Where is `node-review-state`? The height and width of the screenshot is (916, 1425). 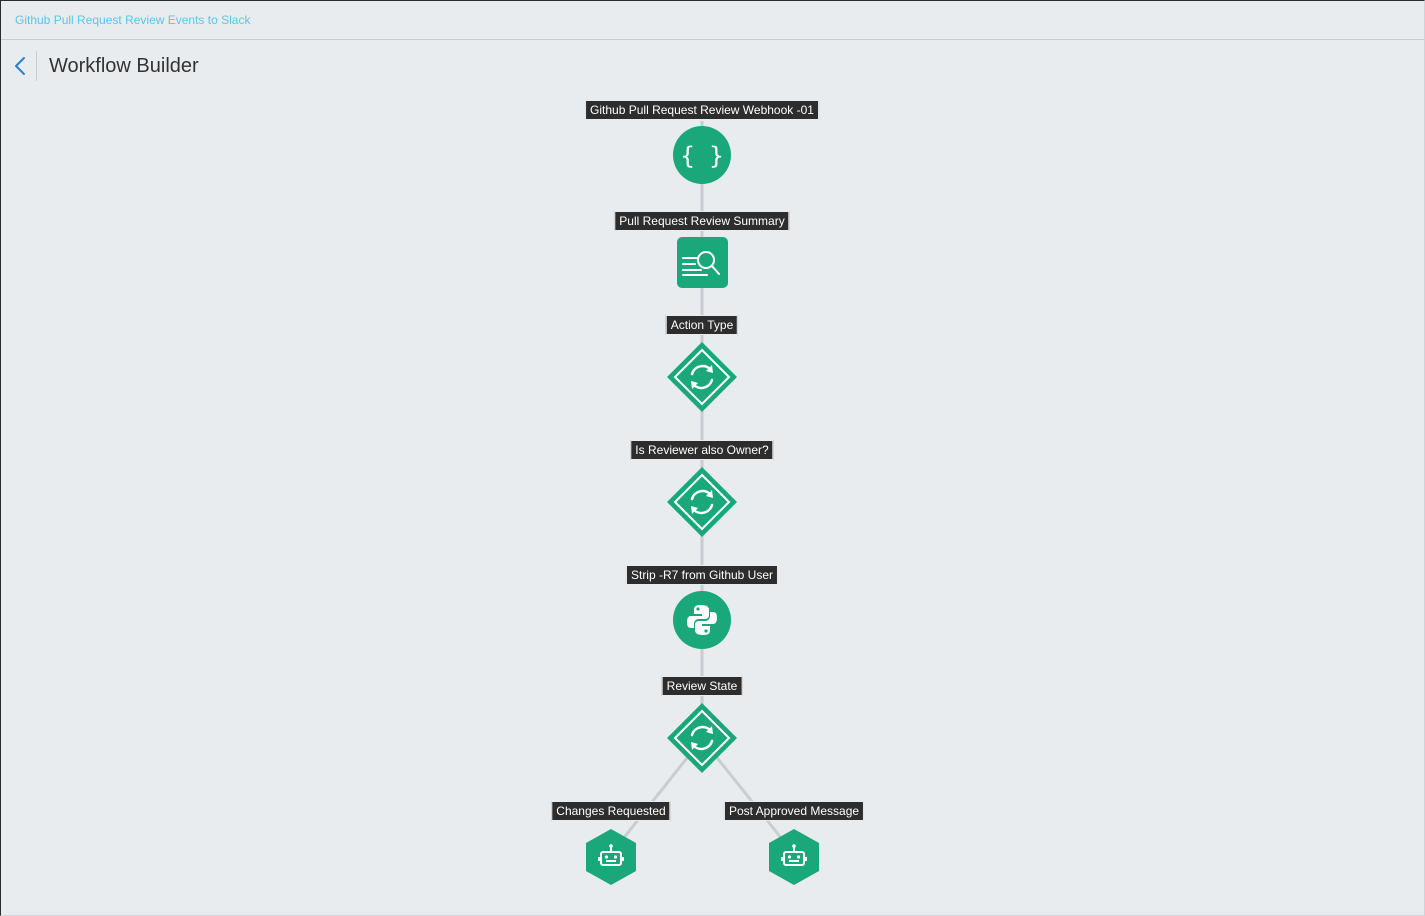 node-review-state is located at coordinates (702, 738).